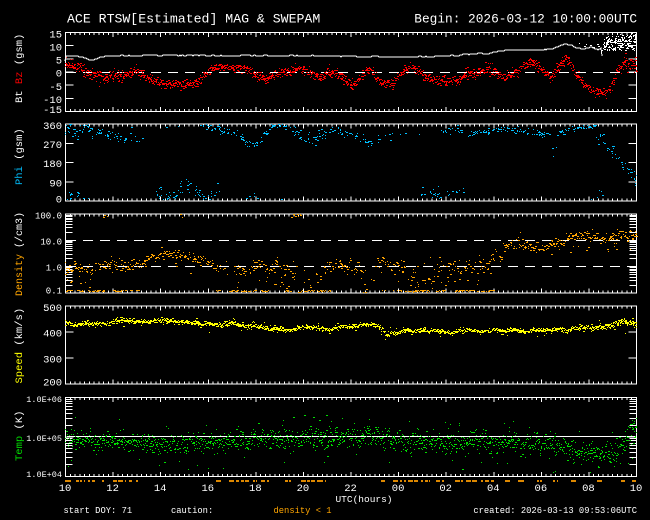 This screenshot has height=520, width=650. What do you see at coordinates (54, 292) in the screenshot?
I see `svg-text: 0.1` at bounding box center [54, 292].